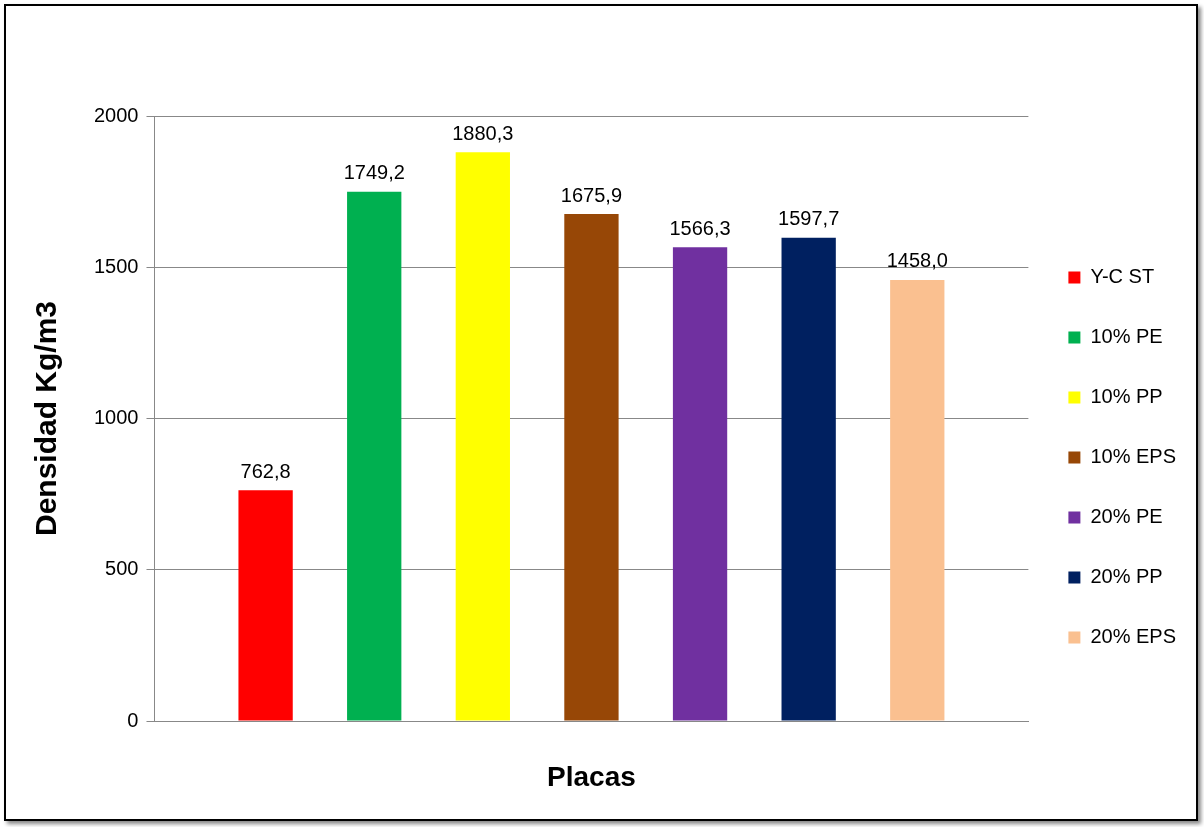 The image size is (1204, 827). Describe the element at coordinates (1126, 516) in the screenshot. I see `legend-label: 20% PE` at that location.